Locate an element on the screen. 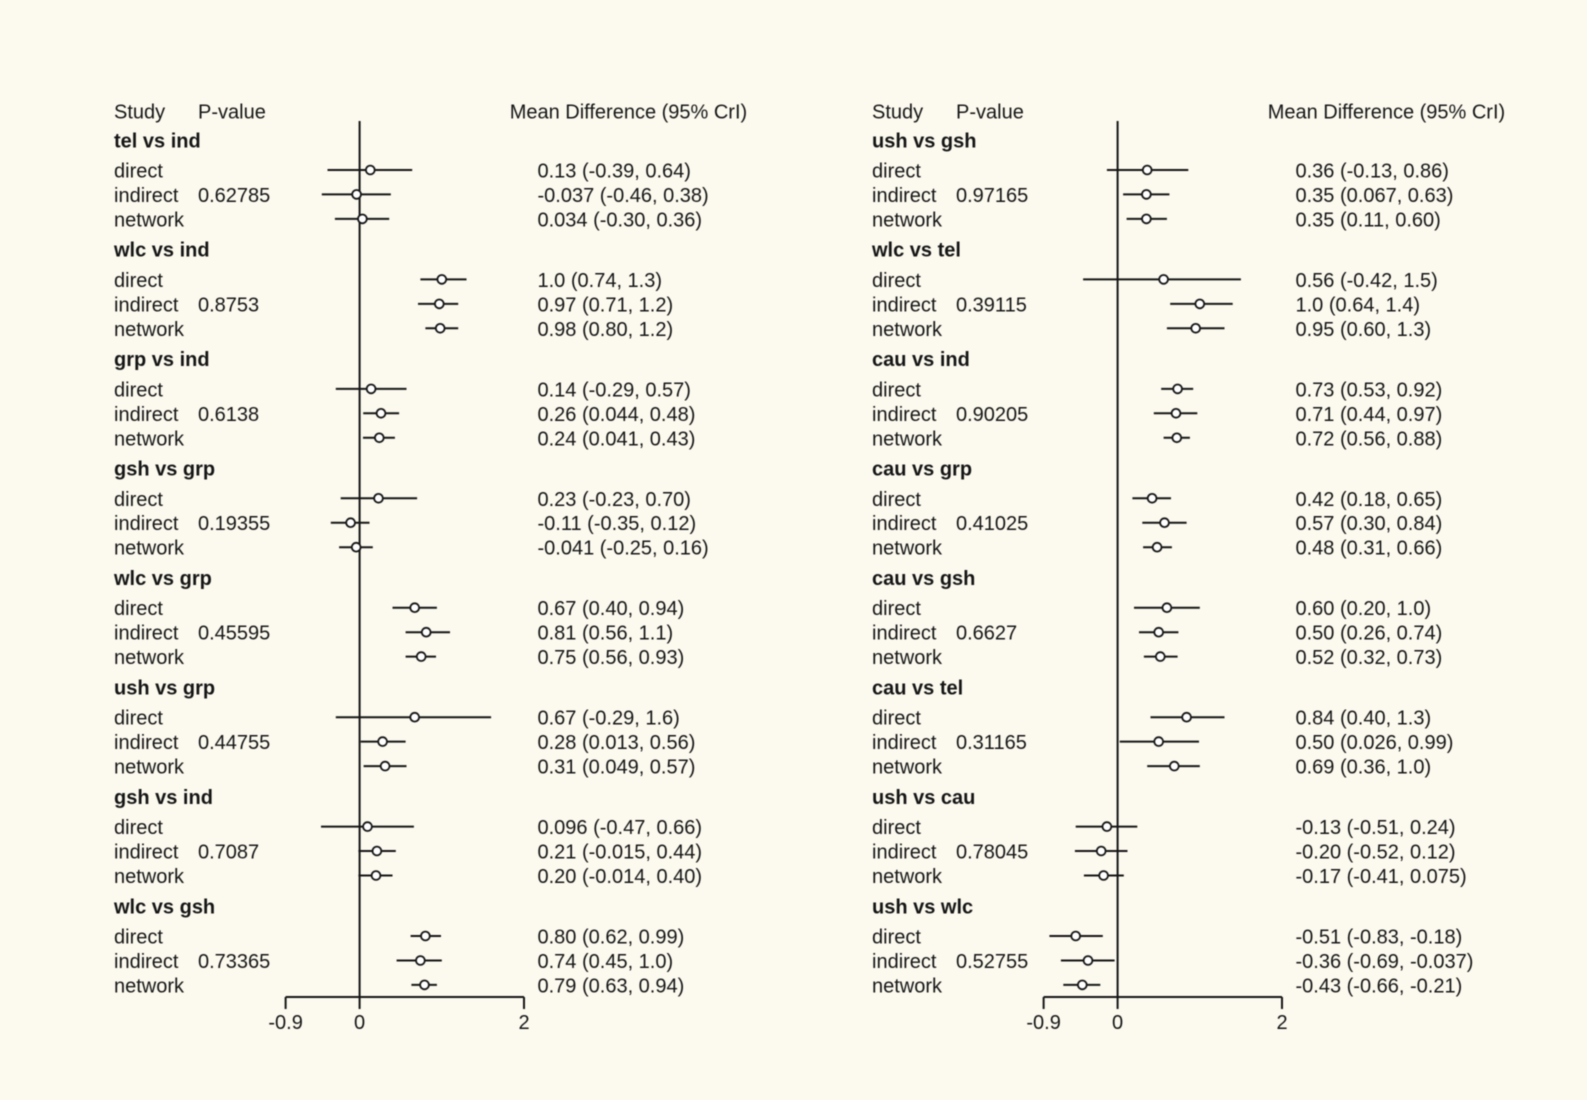  svg-text: gsh vs grp is located at coordinates (164, 470).